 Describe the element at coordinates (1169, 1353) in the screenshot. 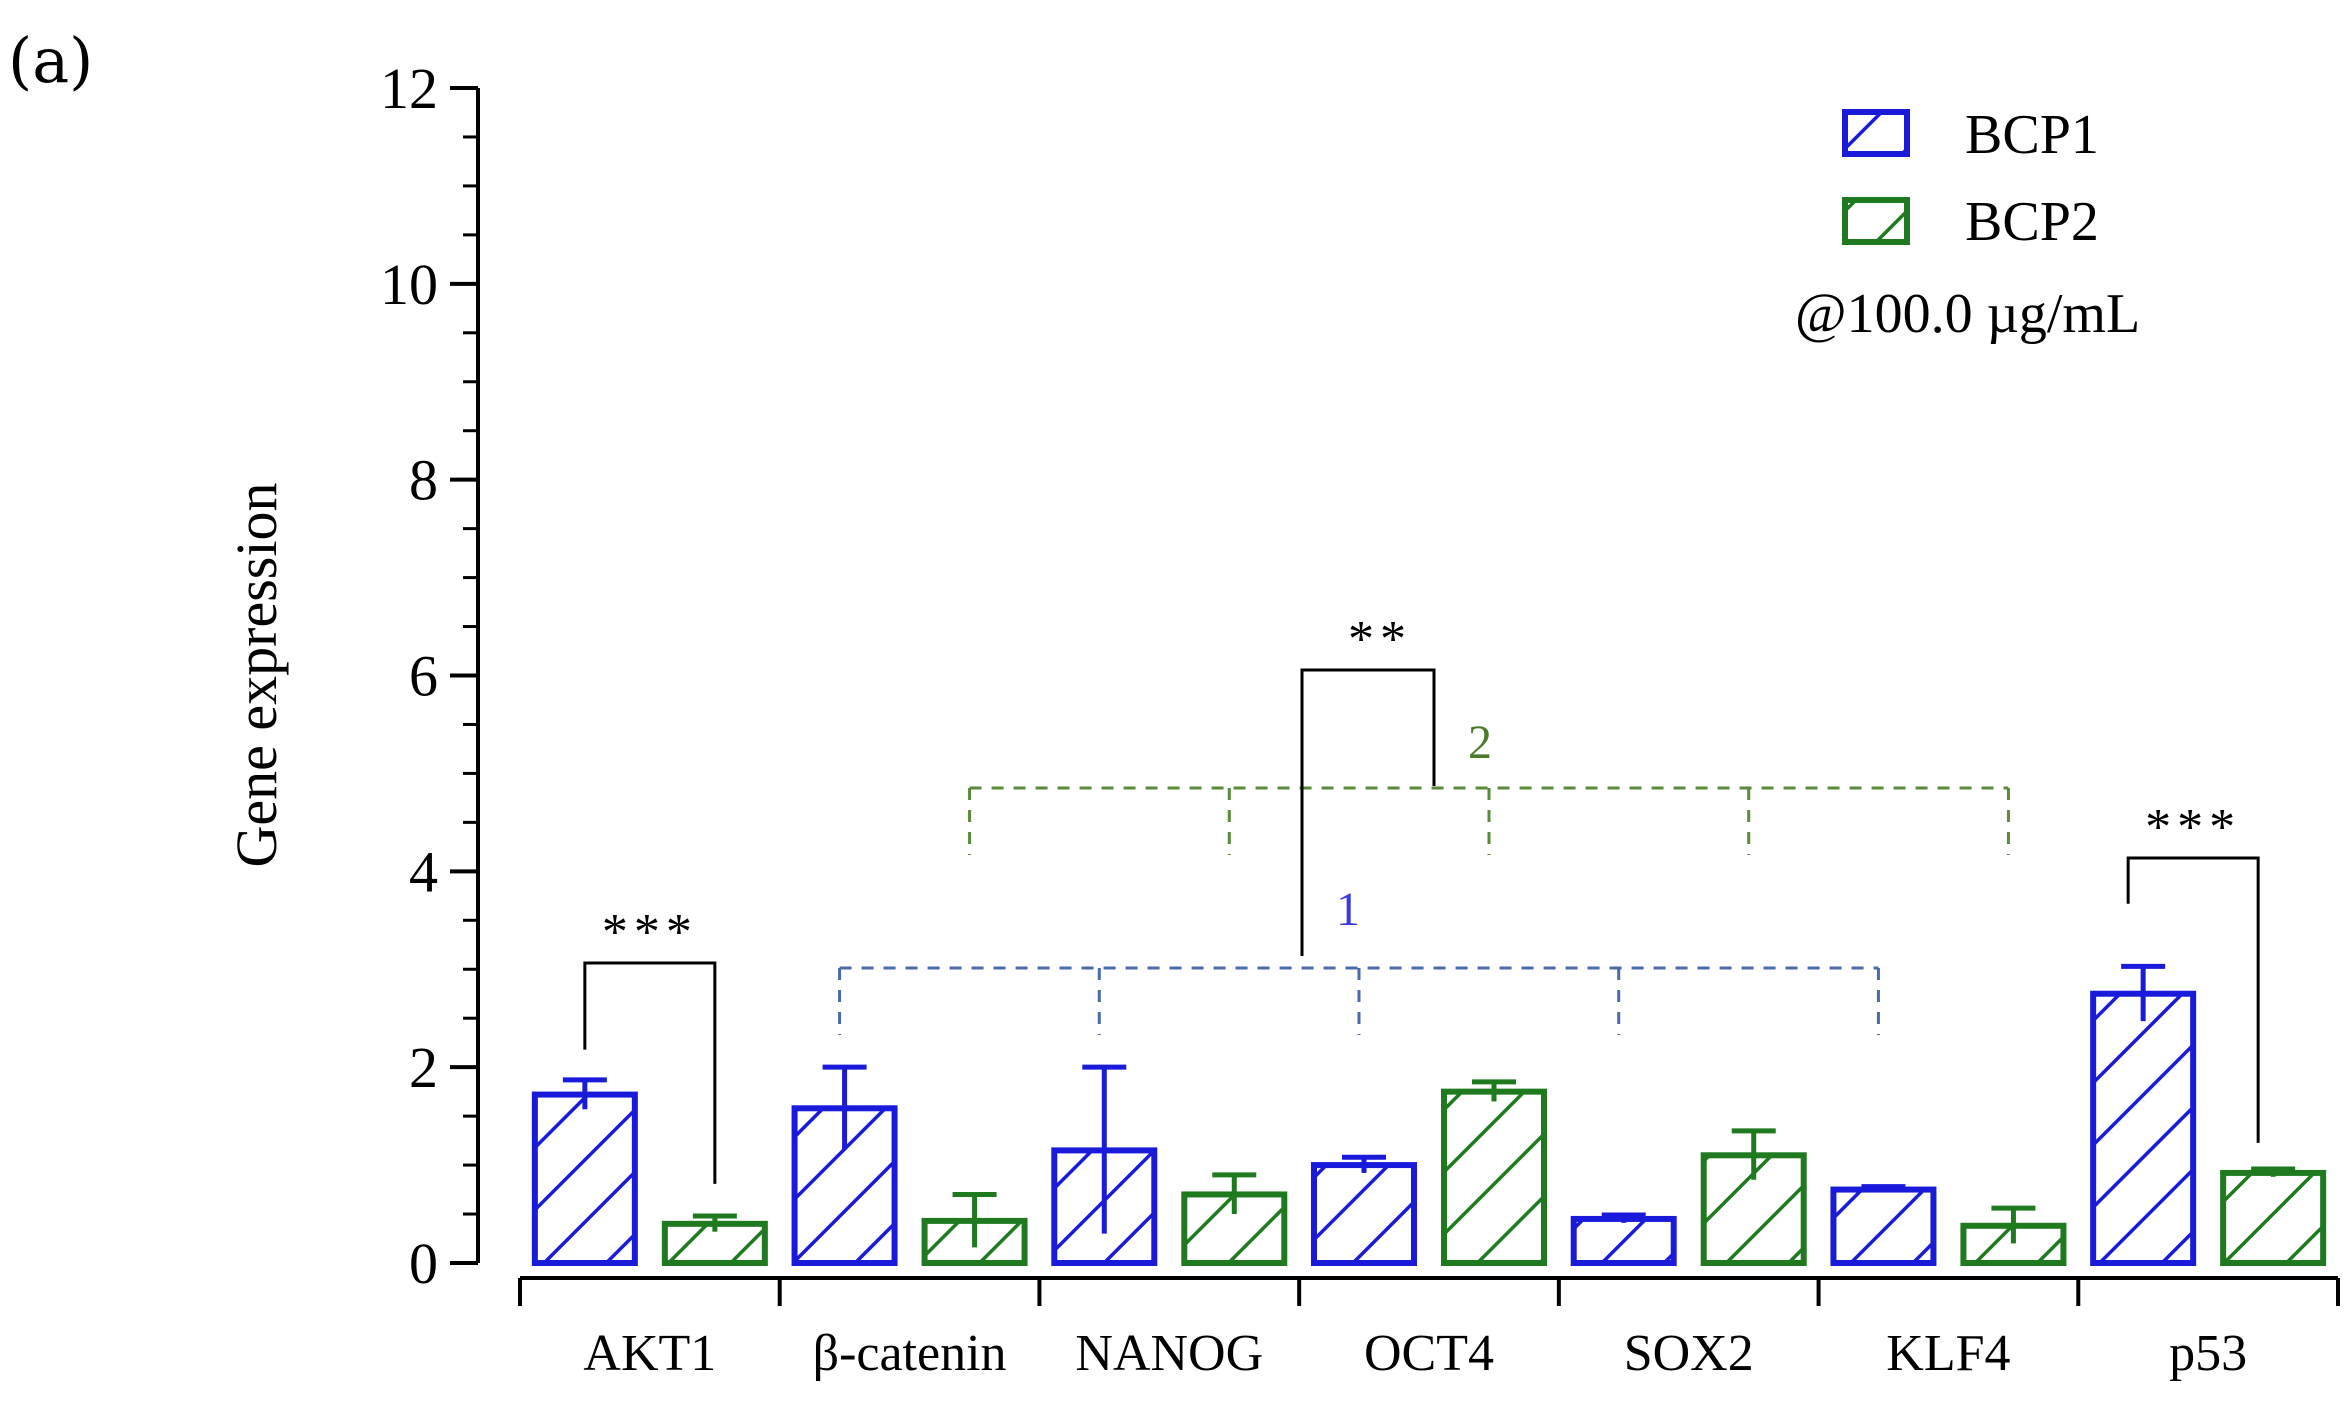

I see `x-category-label: NANOG` at that location.